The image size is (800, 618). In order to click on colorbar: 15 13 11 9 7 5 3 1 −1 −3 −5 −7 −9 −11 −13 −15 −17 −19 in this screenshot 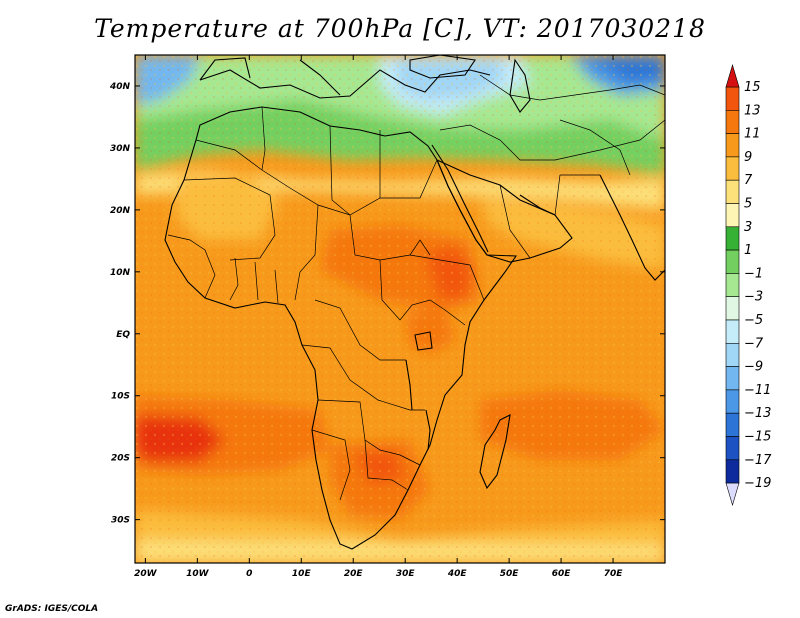, I will do `click(748, 285)`.